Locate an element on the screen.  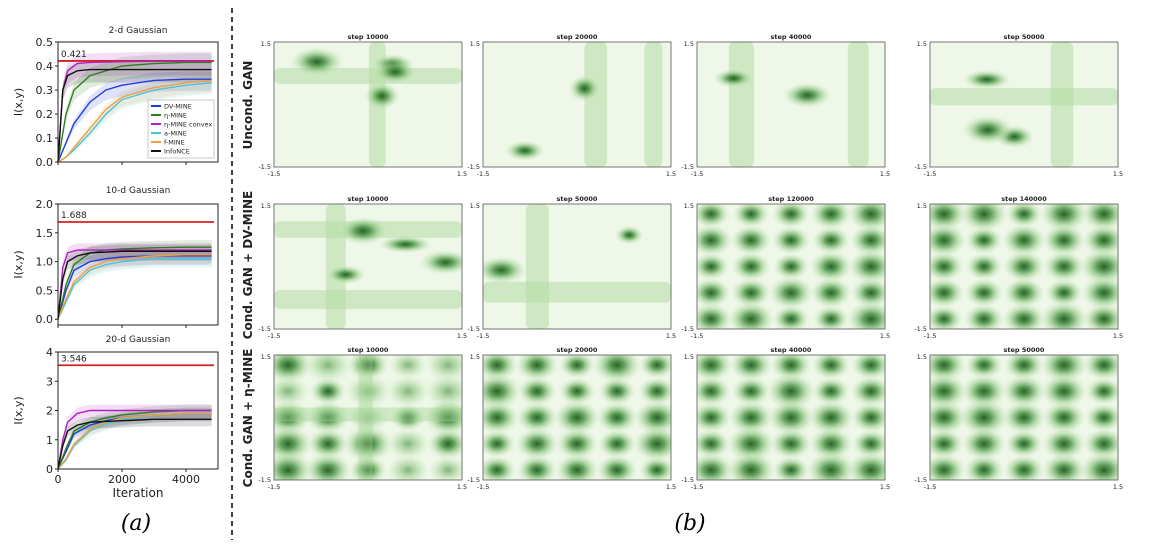
density-plot-title: step 40000 is located at coordinates (791, 37).